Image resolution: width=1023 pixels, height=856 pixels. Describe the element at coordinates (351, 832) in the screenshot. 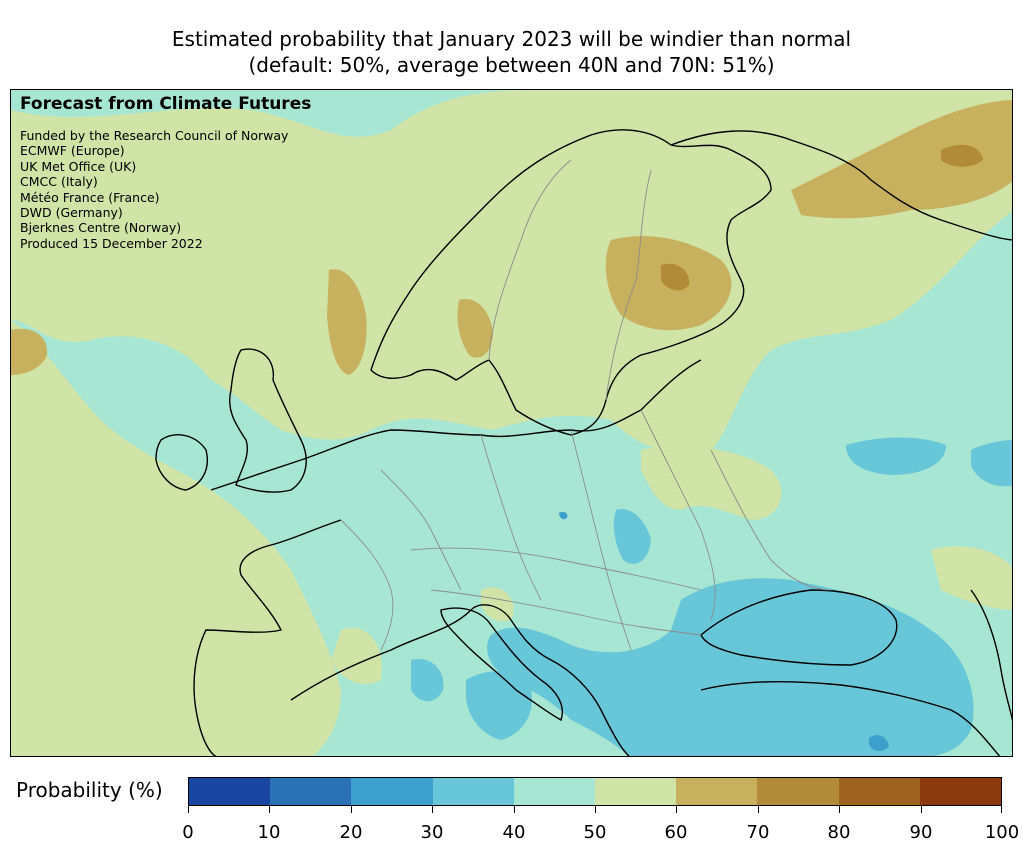

I see `colorbar-tick-label: 20` at that location.